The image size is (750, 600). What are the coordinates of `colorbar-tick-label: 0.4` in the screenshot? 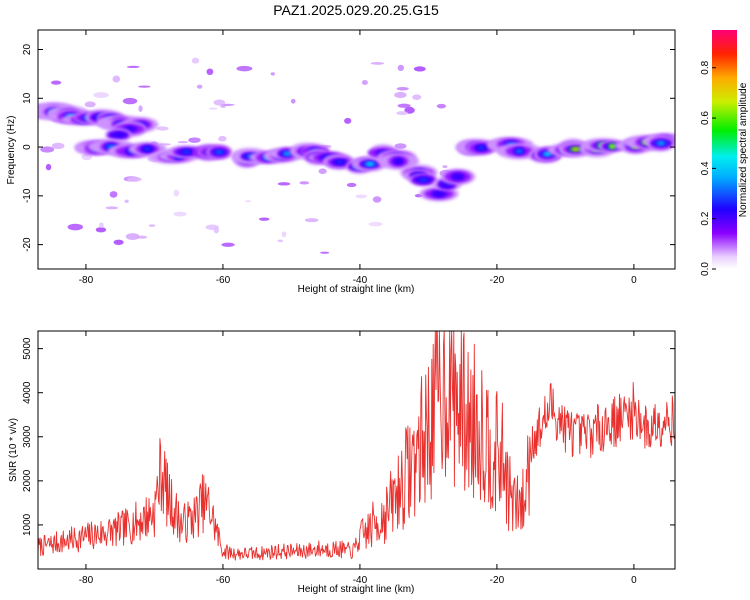 It's located at (705, 168).